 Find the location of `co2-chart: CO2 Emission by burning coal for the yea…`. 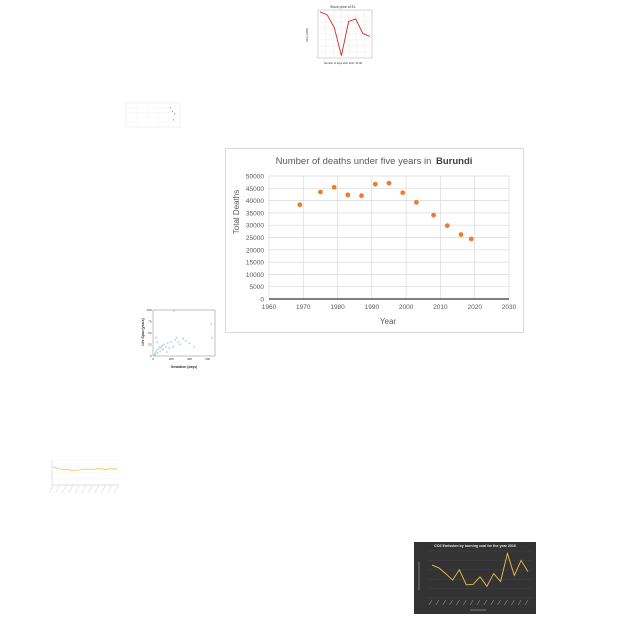

co2-chart: CO2 Emission by burning coal for the yea… is located at coordinates (475, 577).